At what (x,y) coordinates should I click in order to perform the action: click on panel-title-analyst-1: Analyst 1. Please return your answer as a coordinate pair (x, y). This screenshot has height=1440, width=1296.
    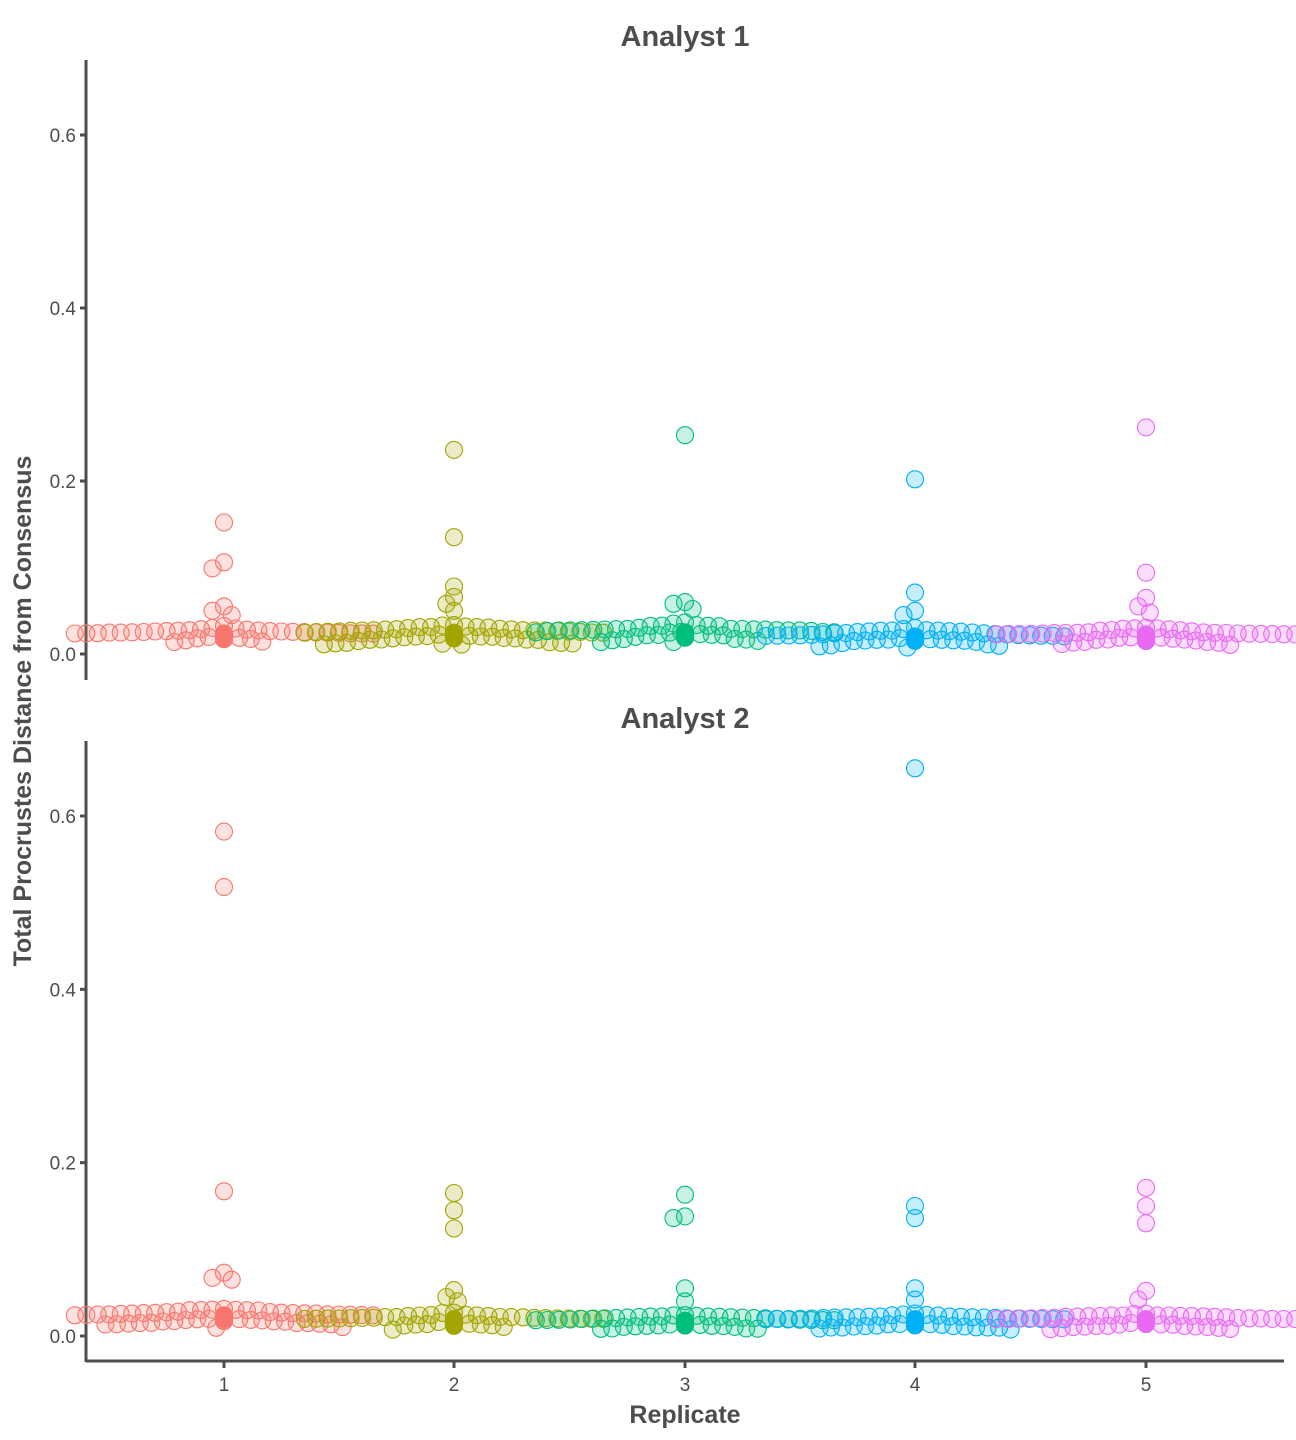
    Looking at the image, I should click on (685, 37).